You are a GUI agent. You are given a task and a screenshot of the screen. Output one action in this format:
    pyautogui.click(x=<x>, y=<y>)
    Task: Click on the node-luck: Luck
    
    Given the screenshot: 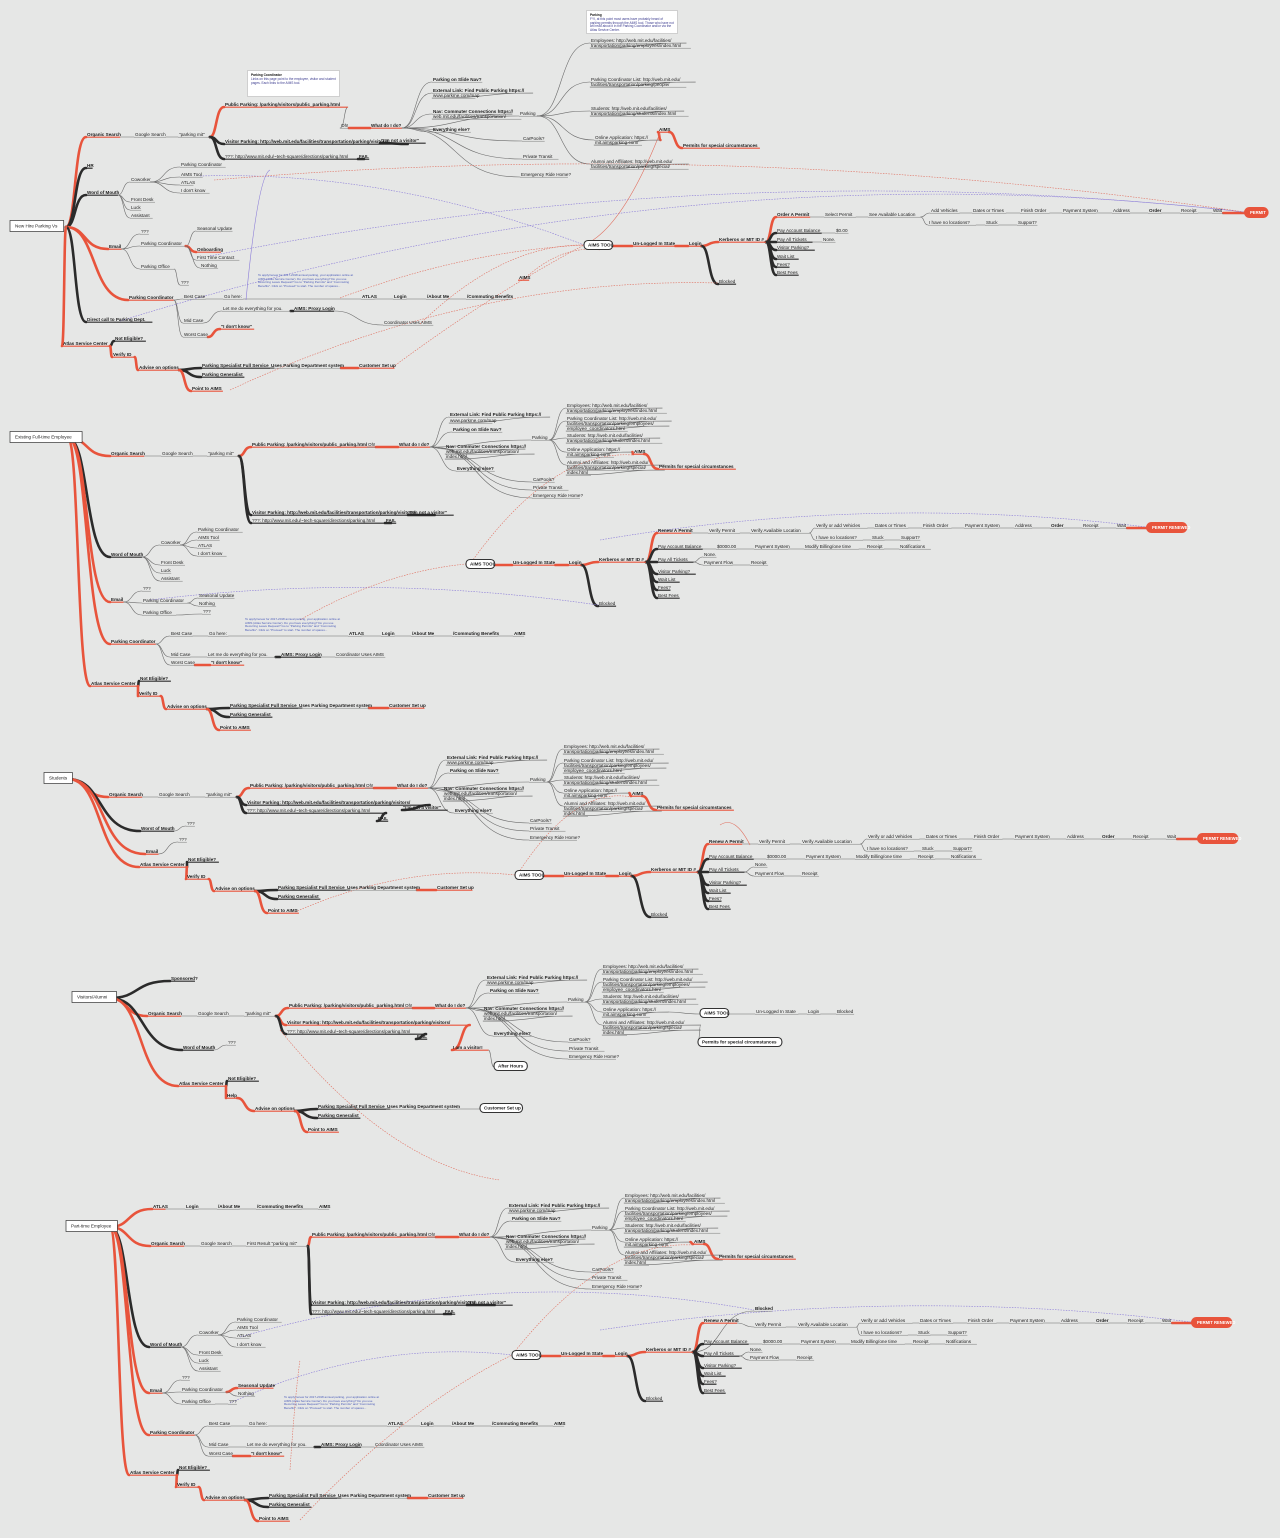 What is the action you would take?
    pyautogui.click(x=166, y=570)
    